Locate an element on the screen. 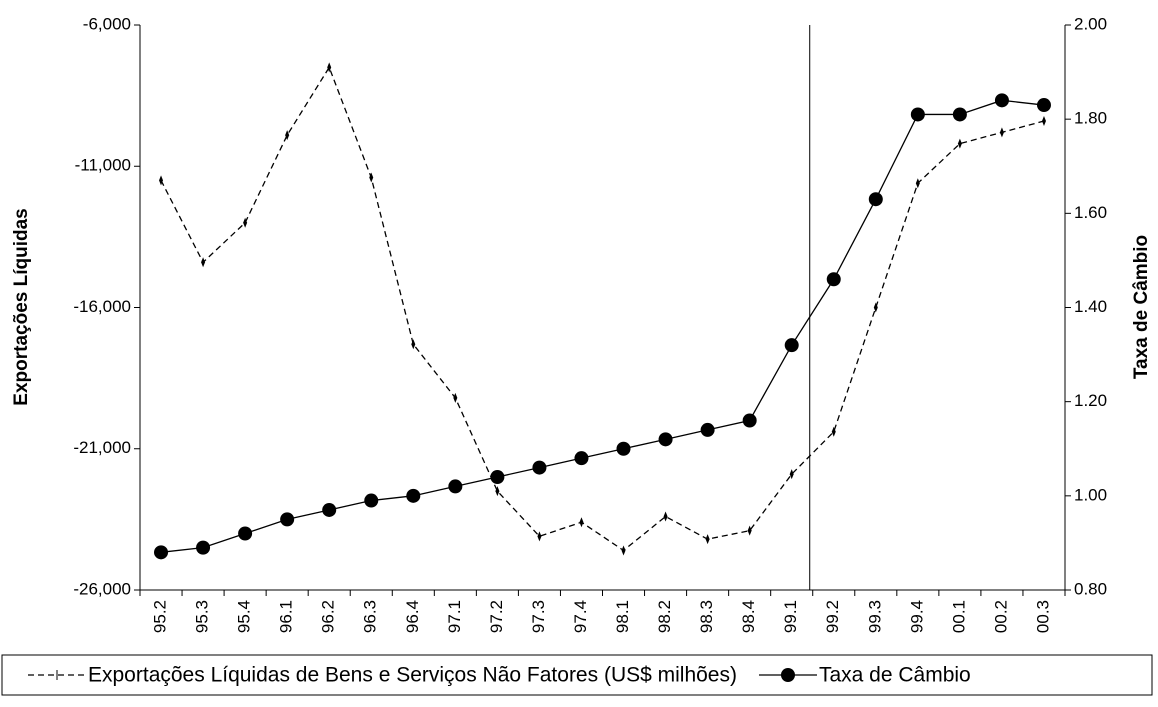 The height and width of the screenshot is (707, 1158). y2-tick-label: 1.40 is located at coordinates (1090, 306).